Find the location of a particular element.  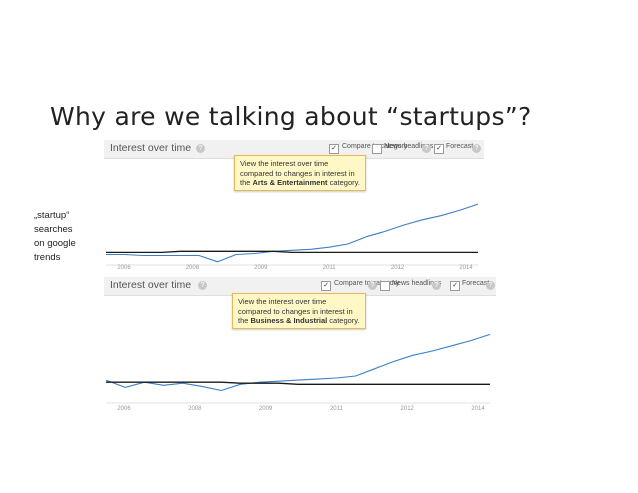

side-note-line: „startup“ is located at coordinates (52, 215).